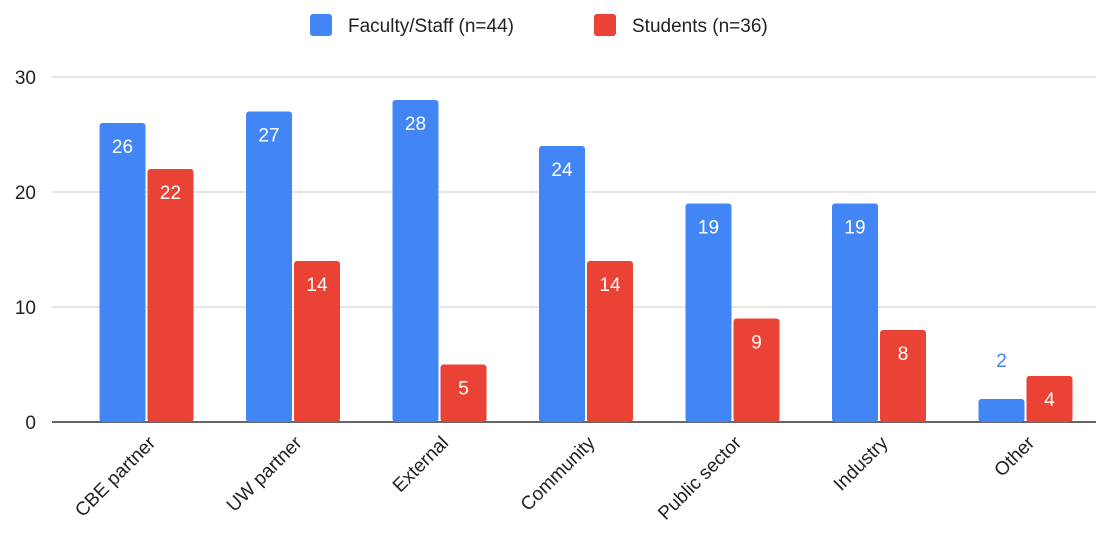 The height and width of the screenshot is (551, 1109). Describe the element at coordinates (903, 376) in the screenshot. I see `bar-students-n-36-industry` at that location.